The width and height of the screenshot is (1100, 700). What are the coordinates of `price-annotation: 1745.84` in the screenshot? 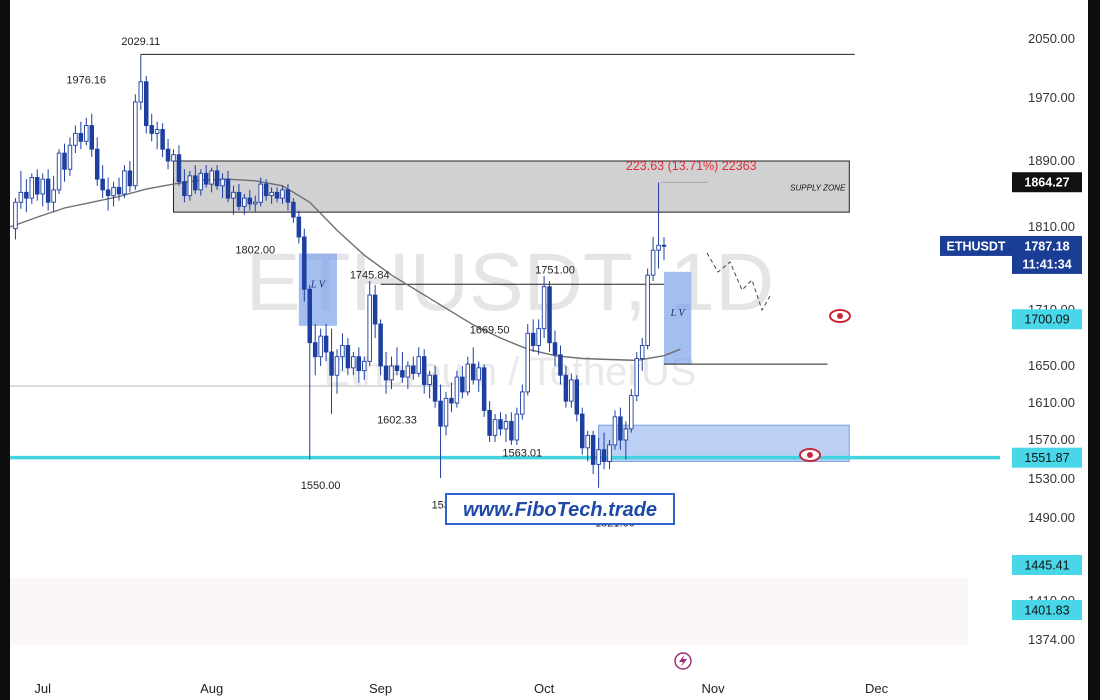 It's located at (370, 275).